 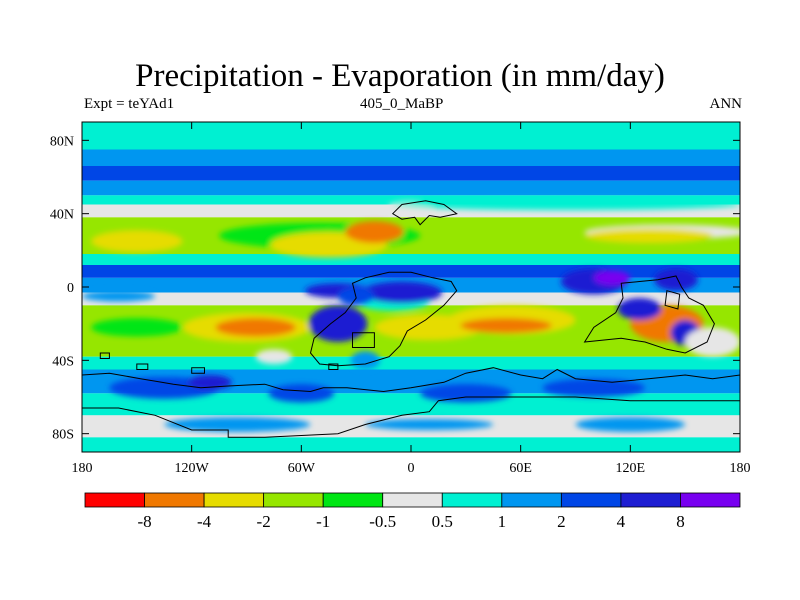 What do you see at coordinates (144, 521) in the screenshot?
I see `colorbar-label: -8` at bounding box center [144, 521].